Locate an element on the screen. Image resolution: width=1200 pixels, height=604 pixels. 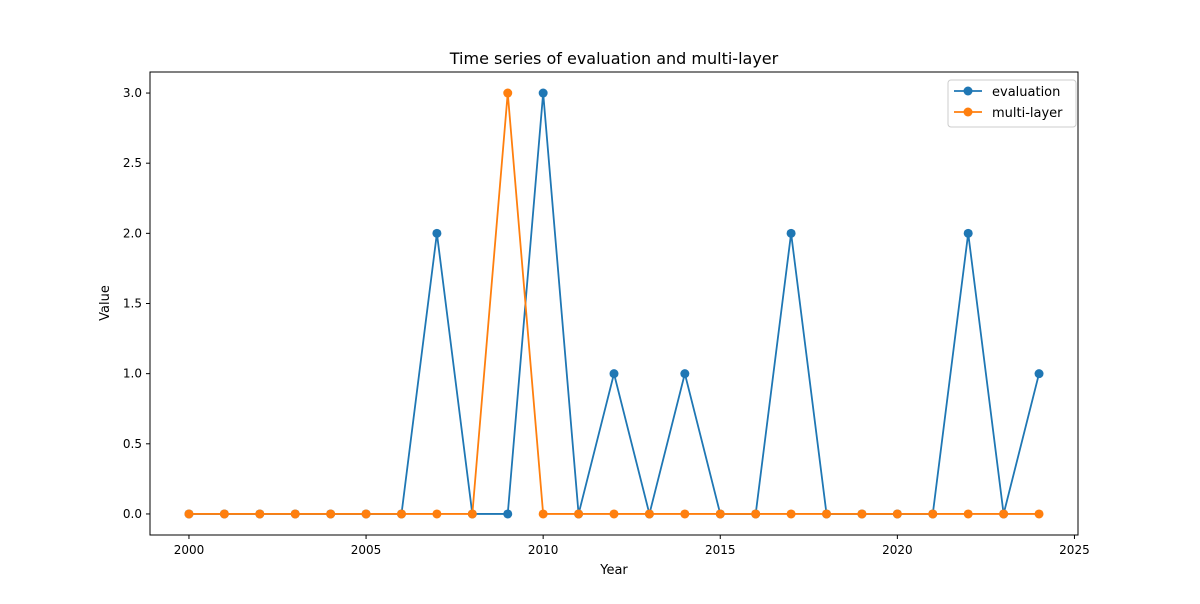
x-tick-label: 2015 is located at coordinates (720, 550).